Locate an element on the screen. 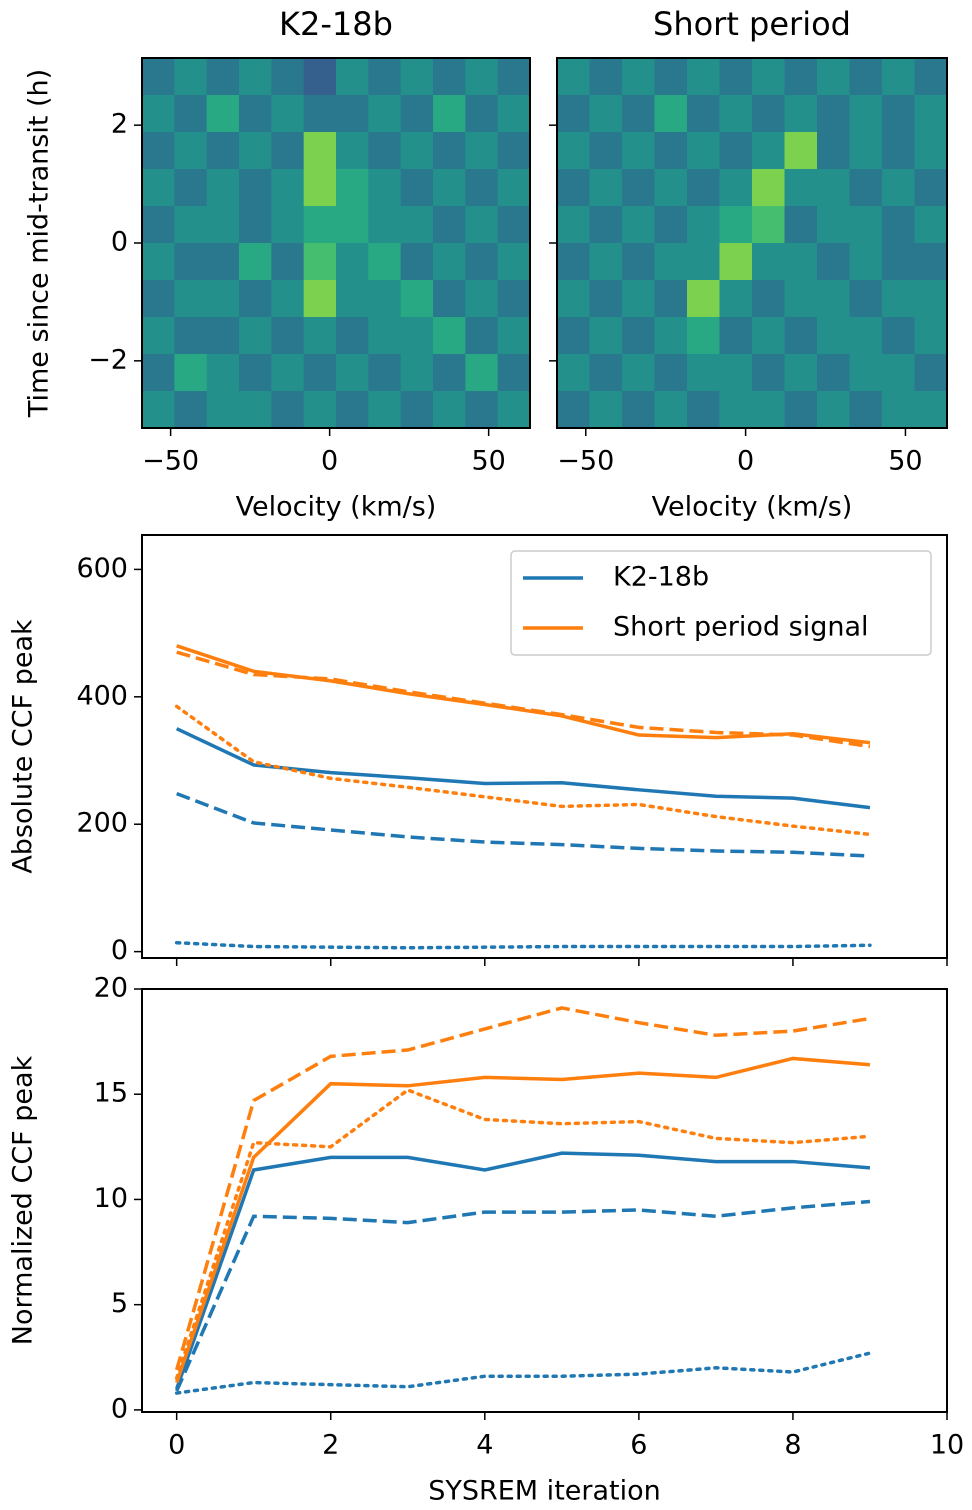 The image size is (972, 1510). x-tick-label: −50 is located at coordinates (585, 461).